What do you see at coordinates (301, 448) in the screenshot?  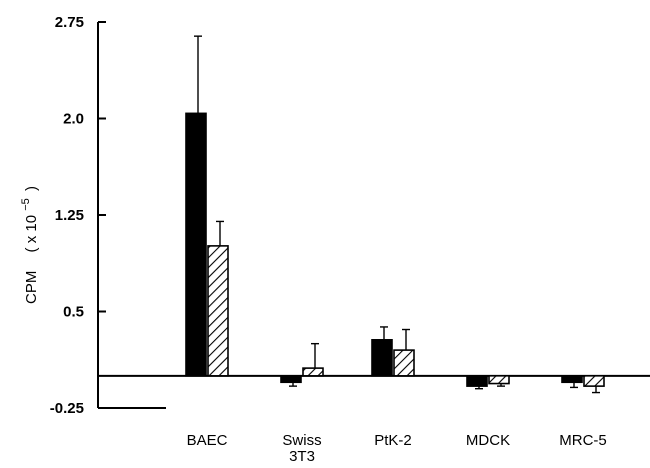 I see `x-category-label: Swiss 3T3` at bounding box center [301, 448].